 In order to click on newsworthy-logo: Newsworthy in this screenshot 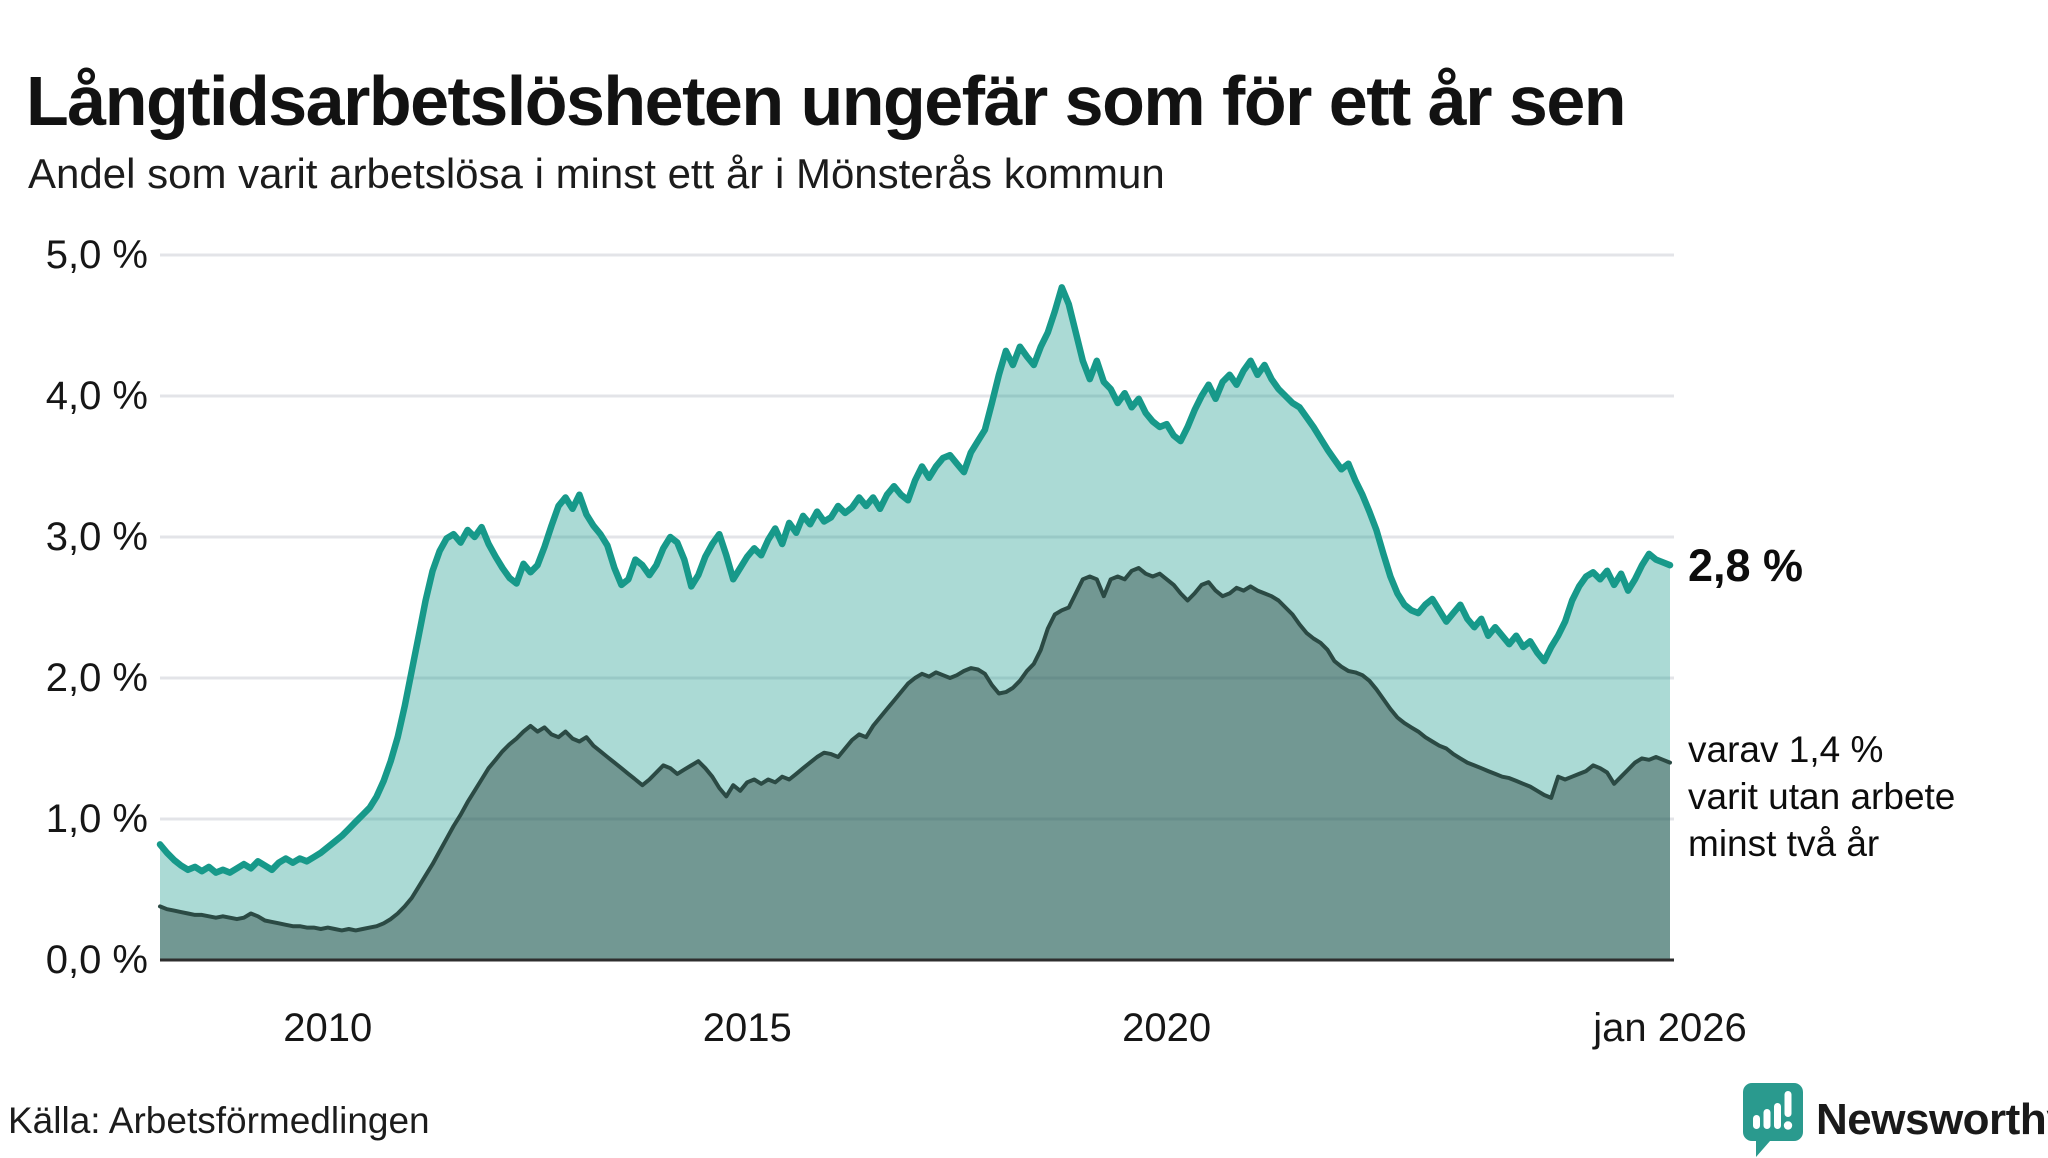, I will do `click(1895, 1120)`.